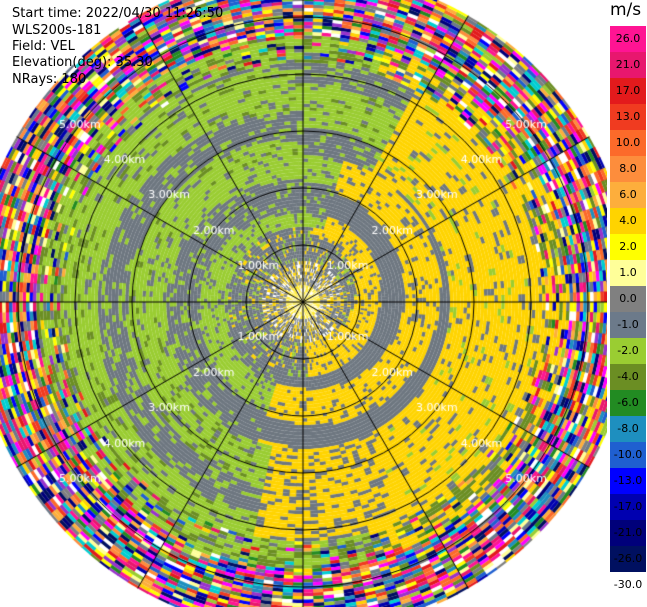  I want to click on nrays-label: NRays: 180, so click(49, 79).